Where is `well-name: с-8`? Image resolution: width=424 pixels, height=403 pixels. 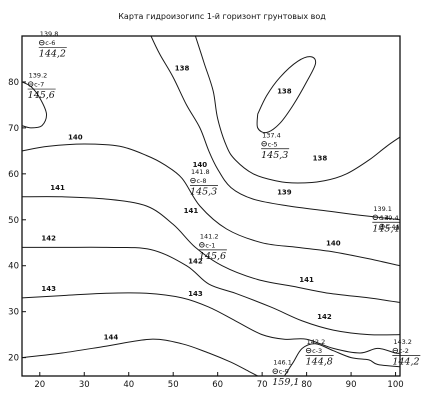 well-name: с-8 is located at coordinates (201, 181).